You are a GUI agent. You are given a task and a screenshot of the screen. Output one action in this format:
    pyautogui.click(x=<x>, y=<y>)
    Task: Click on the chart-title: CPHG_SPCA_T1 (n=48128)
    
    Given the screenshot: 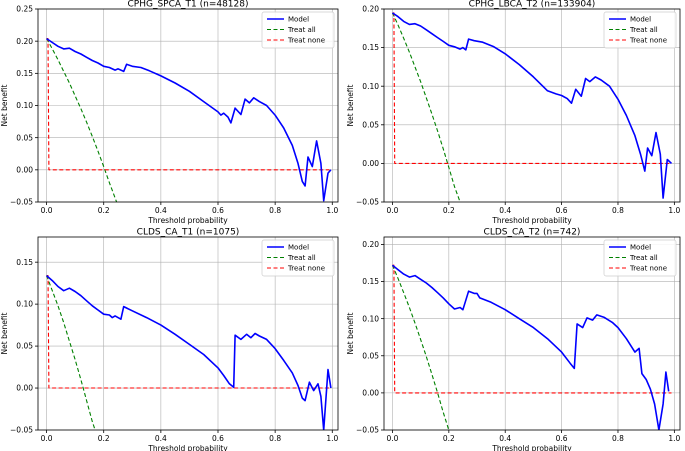 What is the action you would take?
    pyautogui.click(x=187, y=5)
    